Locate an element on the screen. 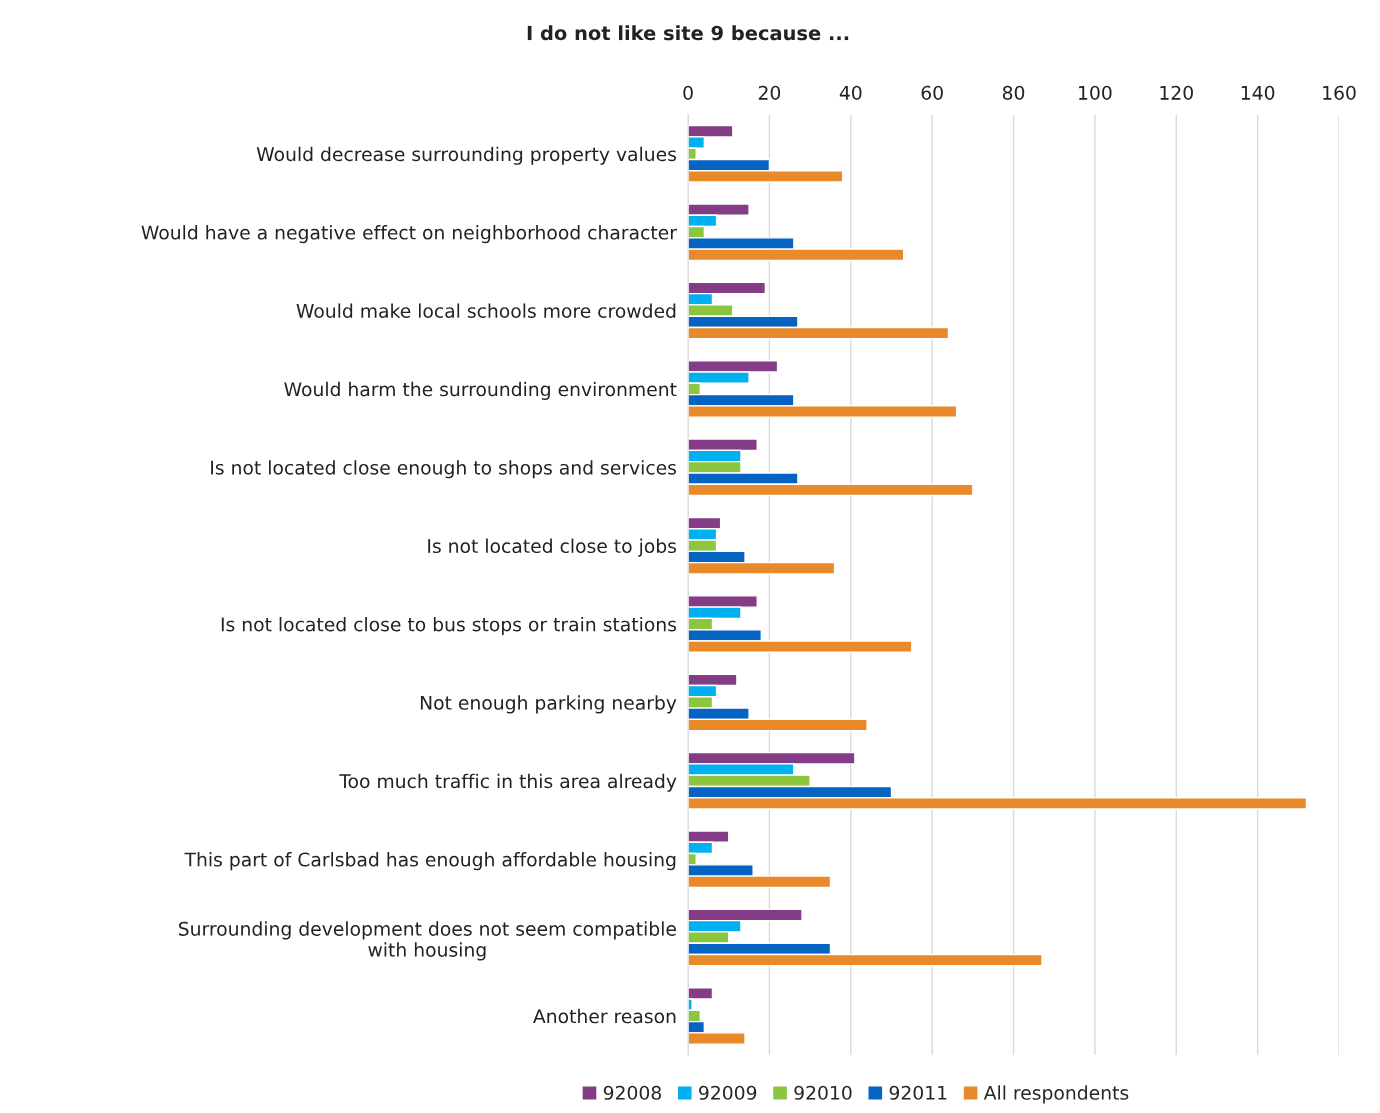 The height and width of the screenshot is (1113, 1380). y-tick-label: Another reason is located at coordinates (604, 1016).